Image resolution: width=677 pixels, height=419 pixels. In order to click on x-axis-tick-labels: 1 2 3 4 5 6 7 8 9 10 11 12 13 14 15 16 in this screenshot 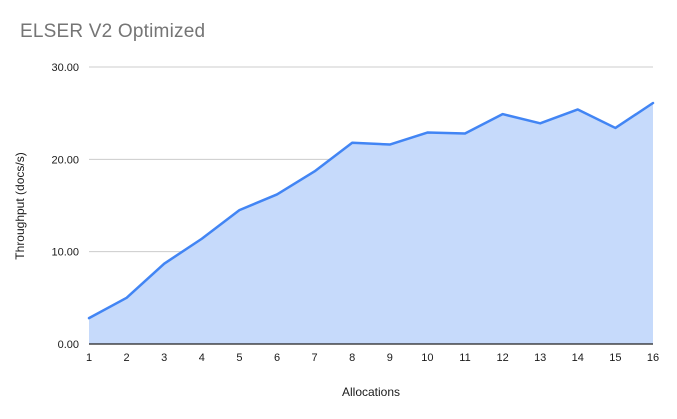, I will do `click(372, 358)`.